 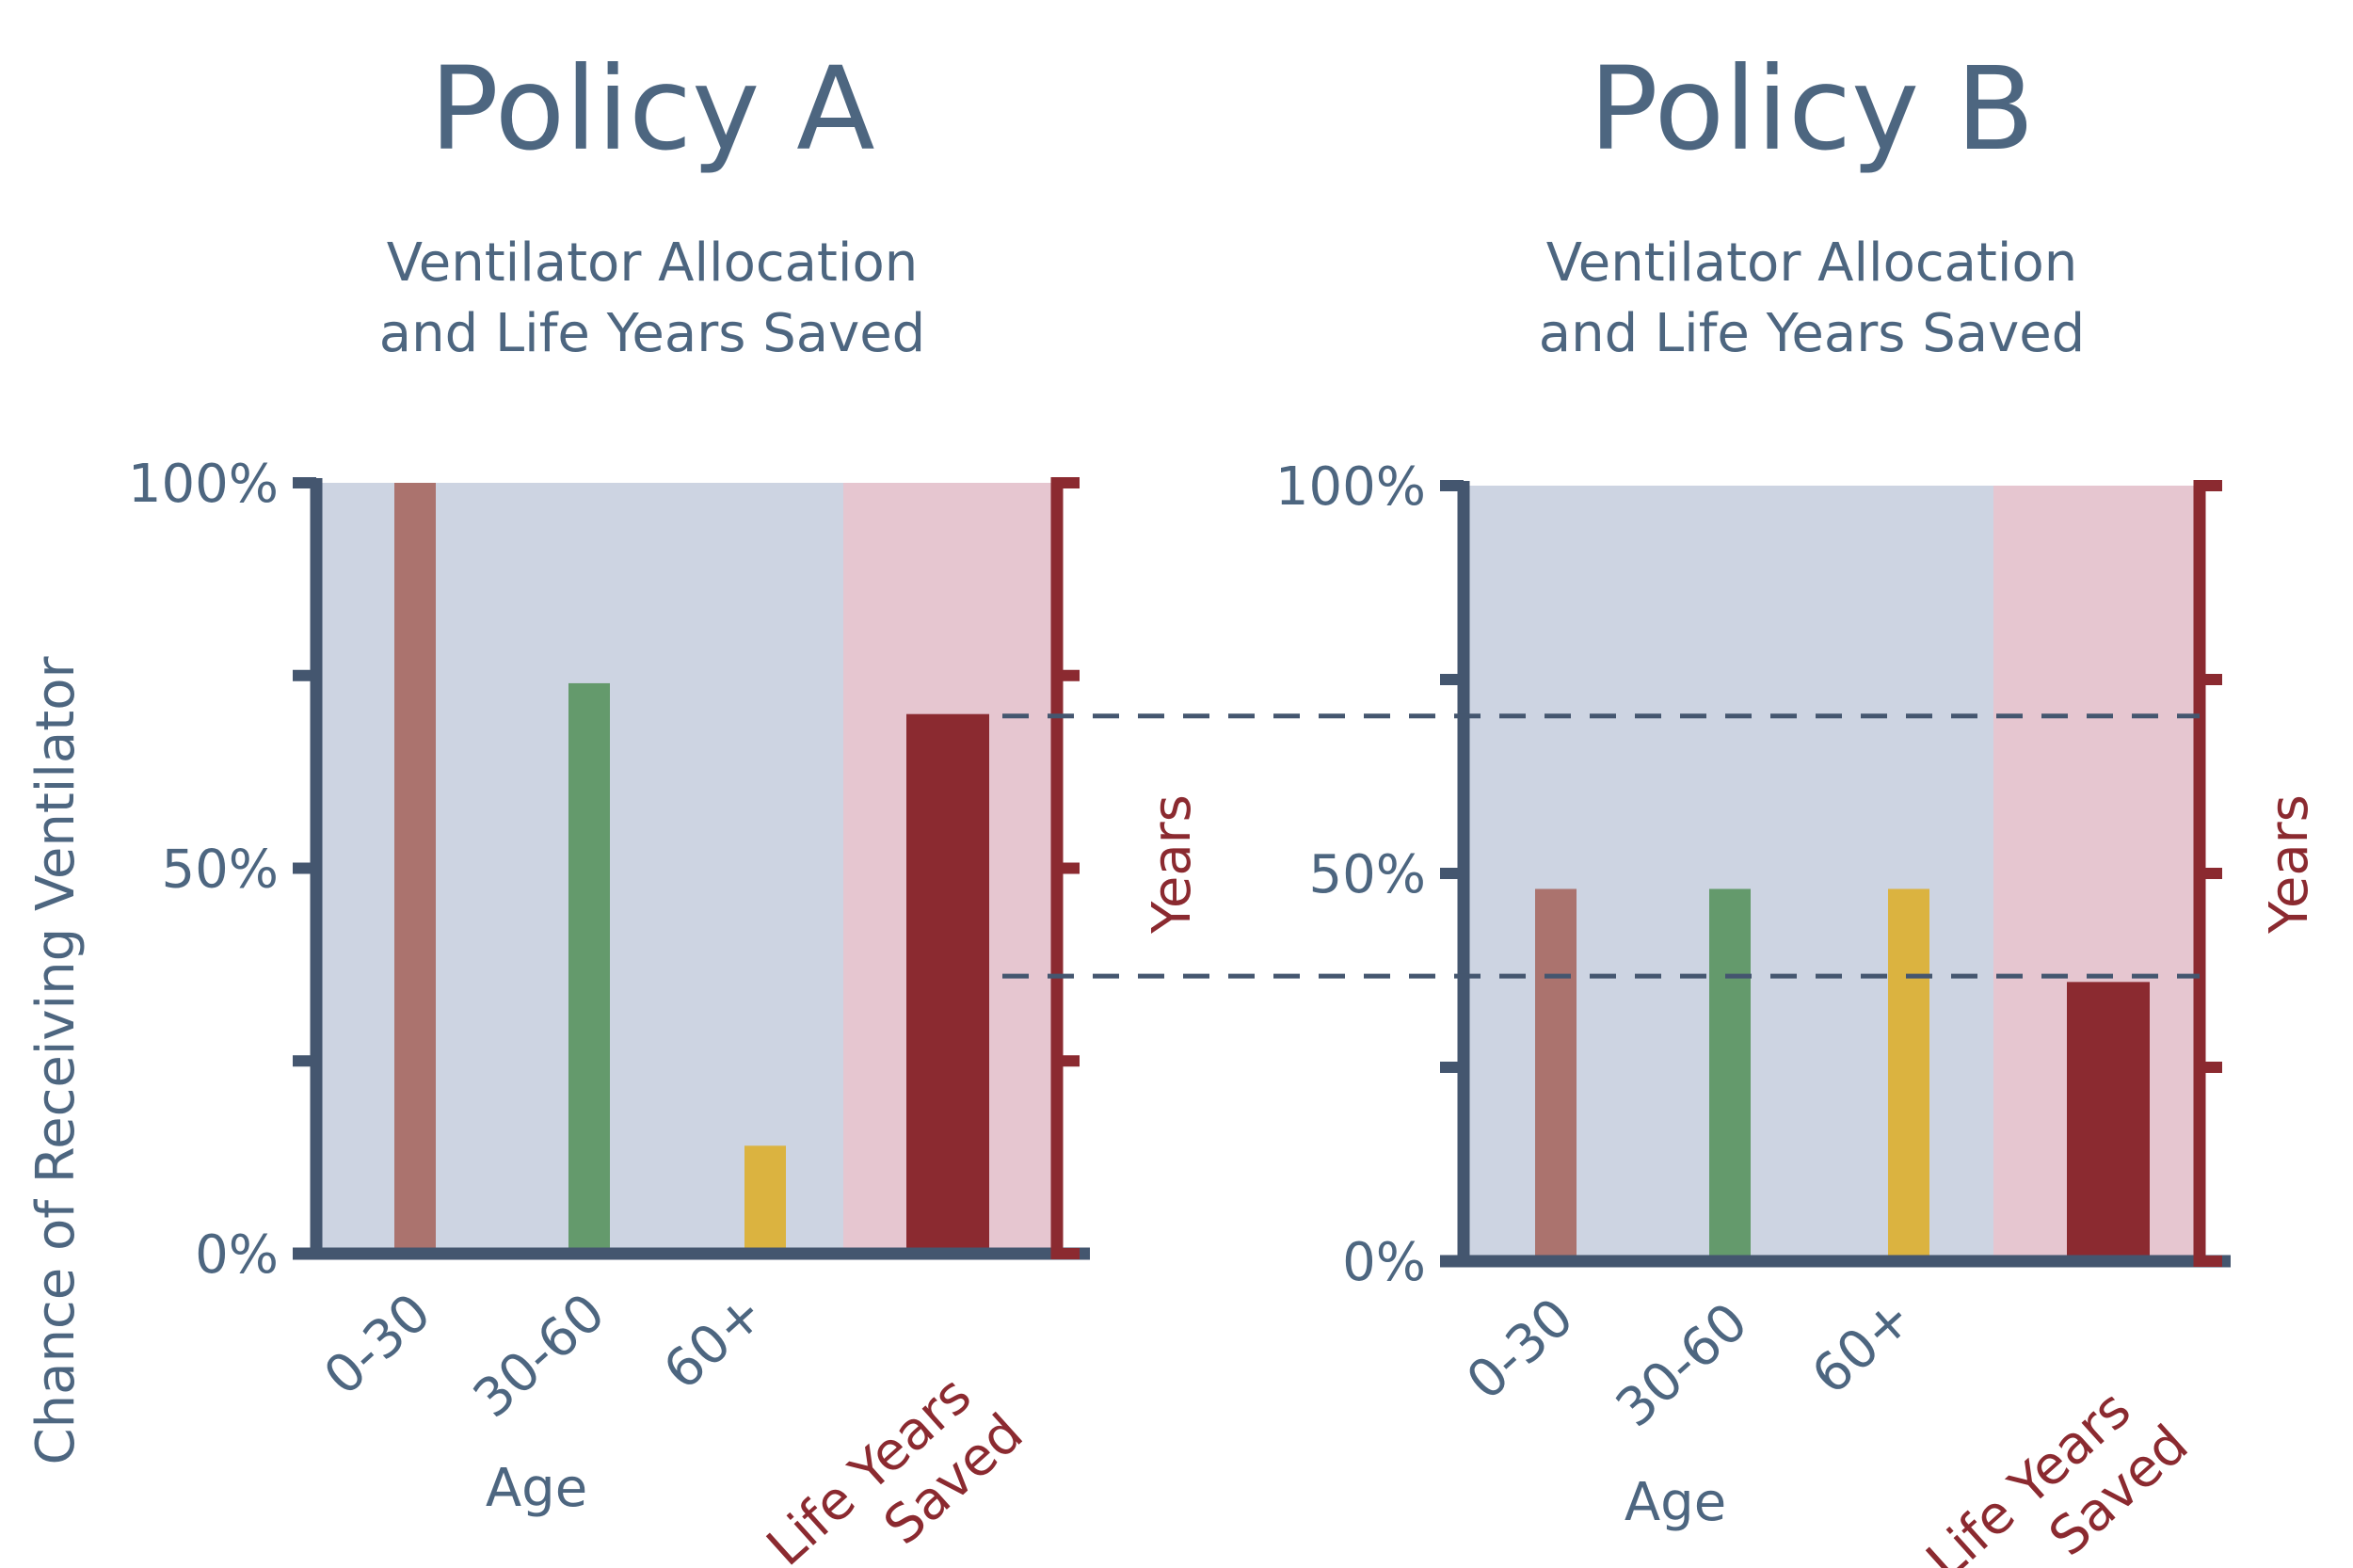 I want to click on policy-b-y-tick-labels: 0% 50% 100%, so click(x=1351, y=874).